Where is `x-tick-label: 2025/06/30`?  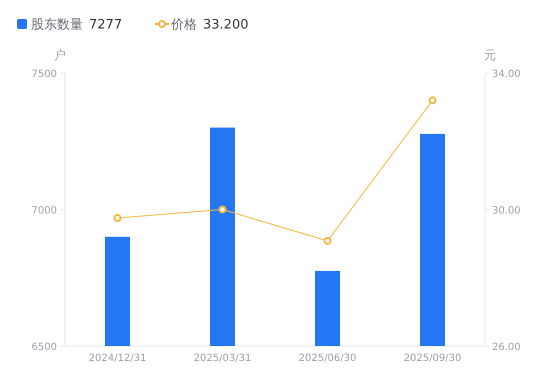
x-tick-label: 2025/06/30 is located at coordinates (327, 358).